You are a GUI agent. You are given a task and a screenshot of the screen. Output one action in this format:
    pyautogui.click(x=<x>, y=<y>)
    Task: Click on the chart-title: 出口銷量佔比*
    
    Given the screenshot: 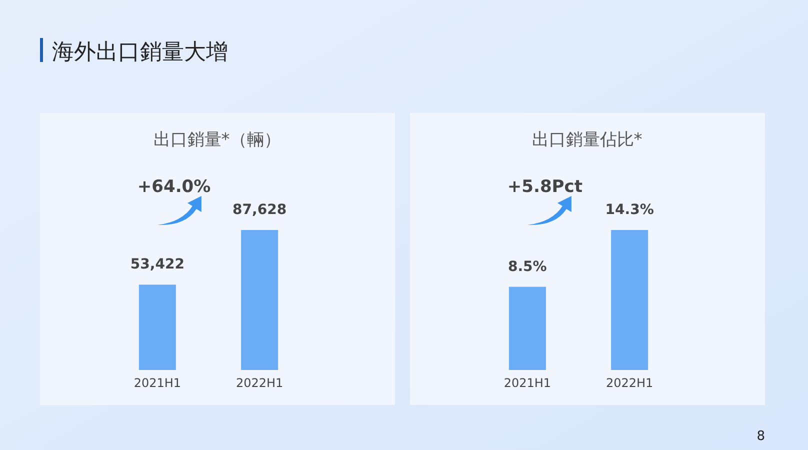 What is the action you would take?
    pyautogui.click(x=587, y=140)
    